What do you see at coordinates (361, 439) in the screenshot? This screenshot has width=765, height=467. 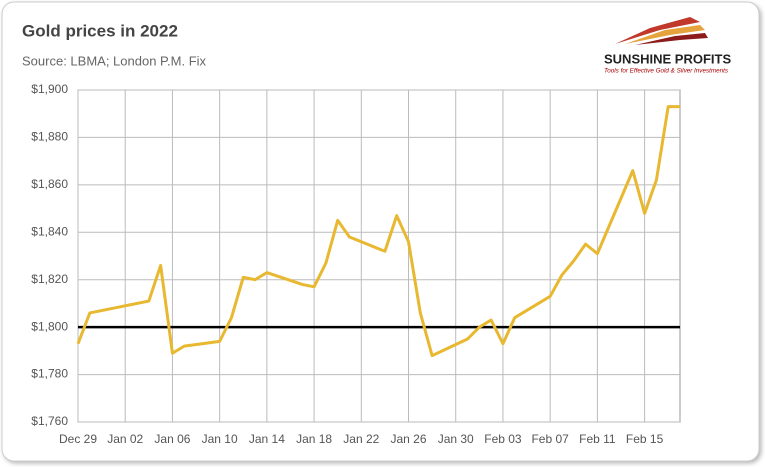 I see `x-tick-label: Jan 22` at bounding box center [361, 439].